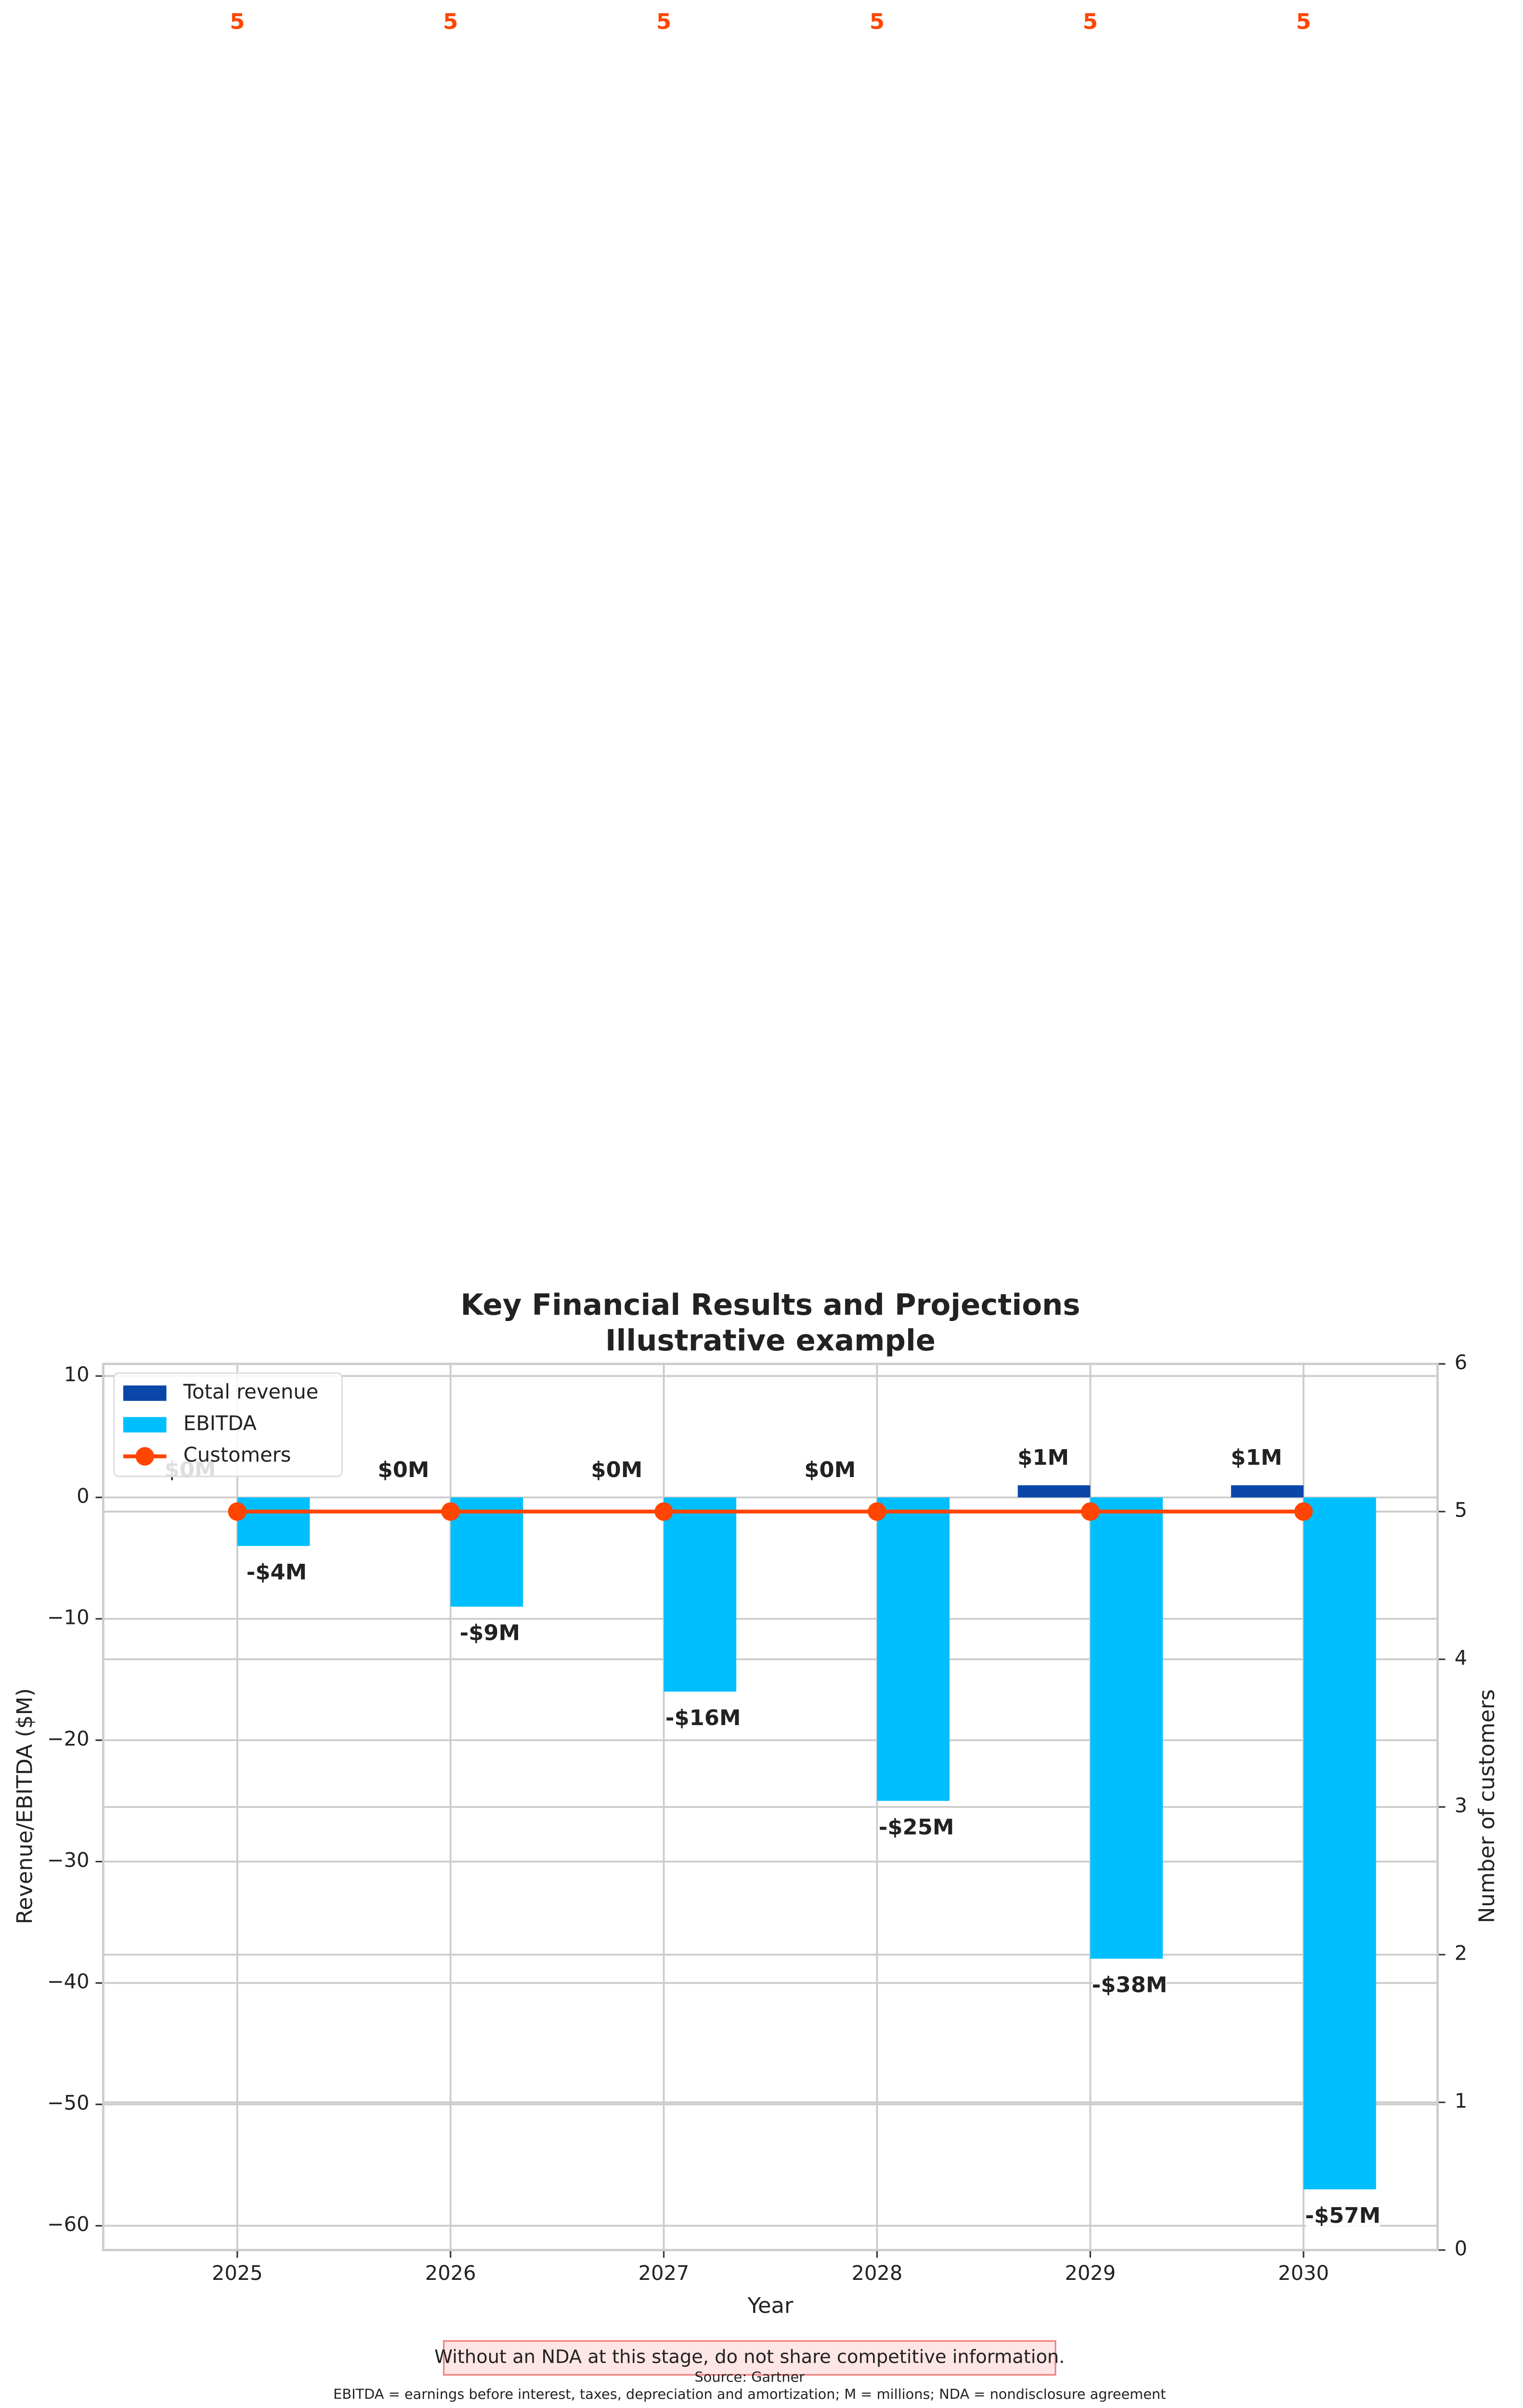  What do you see at coordinates (1090, 2273) in the screenshot?
I see `x-tick-label: 2029` at bounding box center [1090, 2273].